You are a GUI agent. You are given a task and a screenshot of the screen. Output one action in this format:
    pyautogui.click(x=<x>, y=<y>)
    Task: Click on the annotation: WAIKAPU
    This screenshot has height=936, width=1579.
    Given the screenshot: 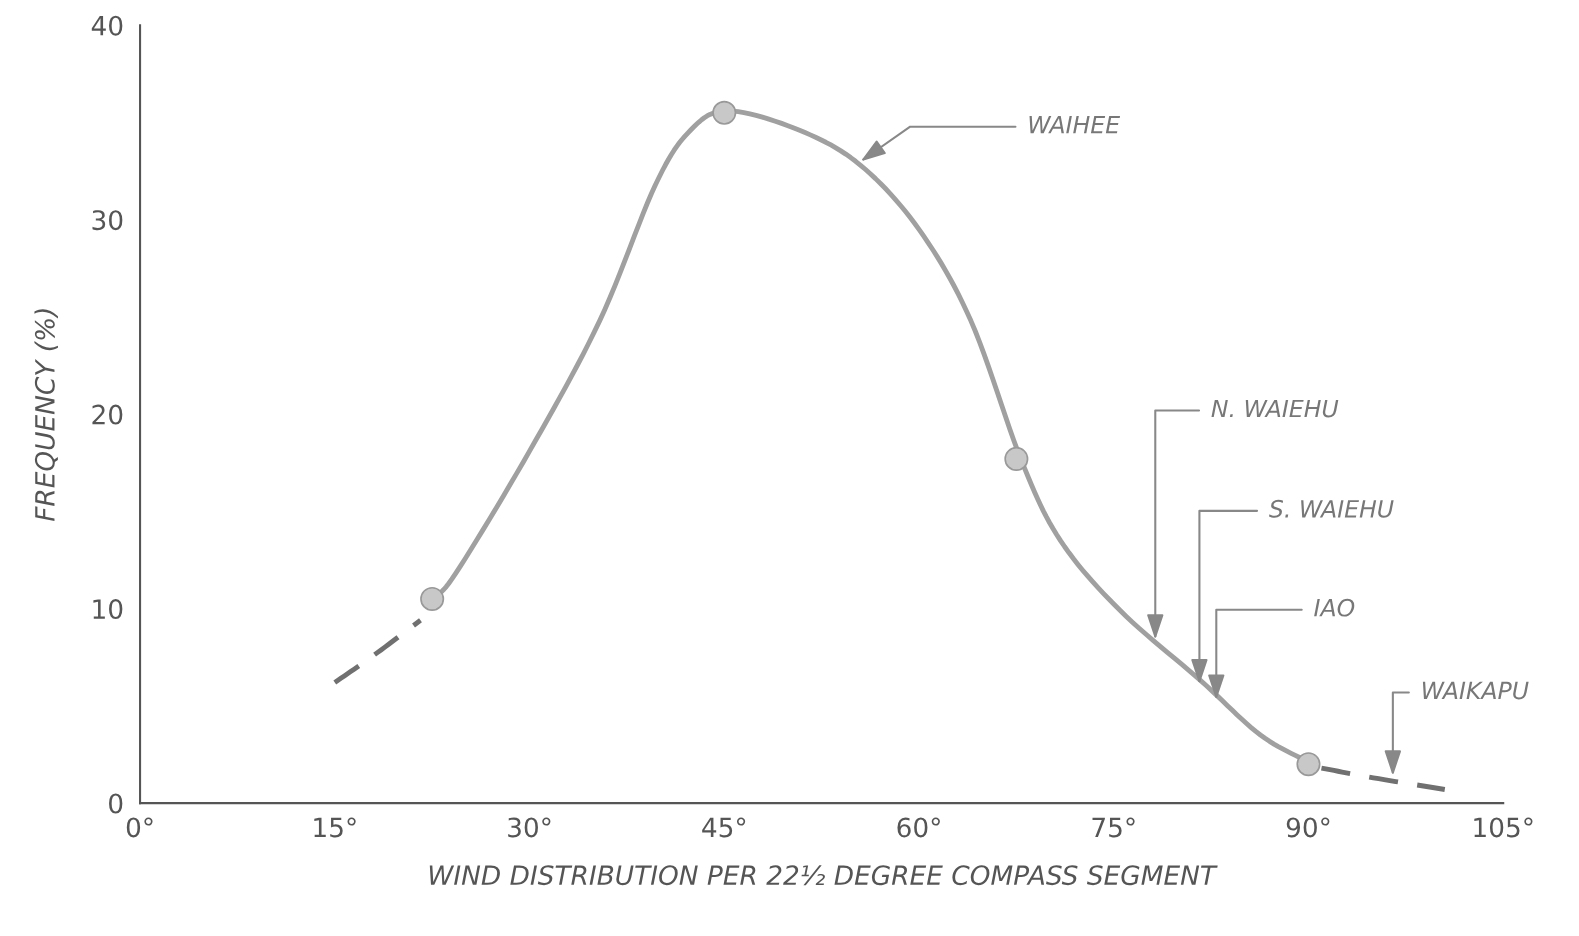 What is the action you would take?
    pyautogui.click(x=1475, y=690)
    